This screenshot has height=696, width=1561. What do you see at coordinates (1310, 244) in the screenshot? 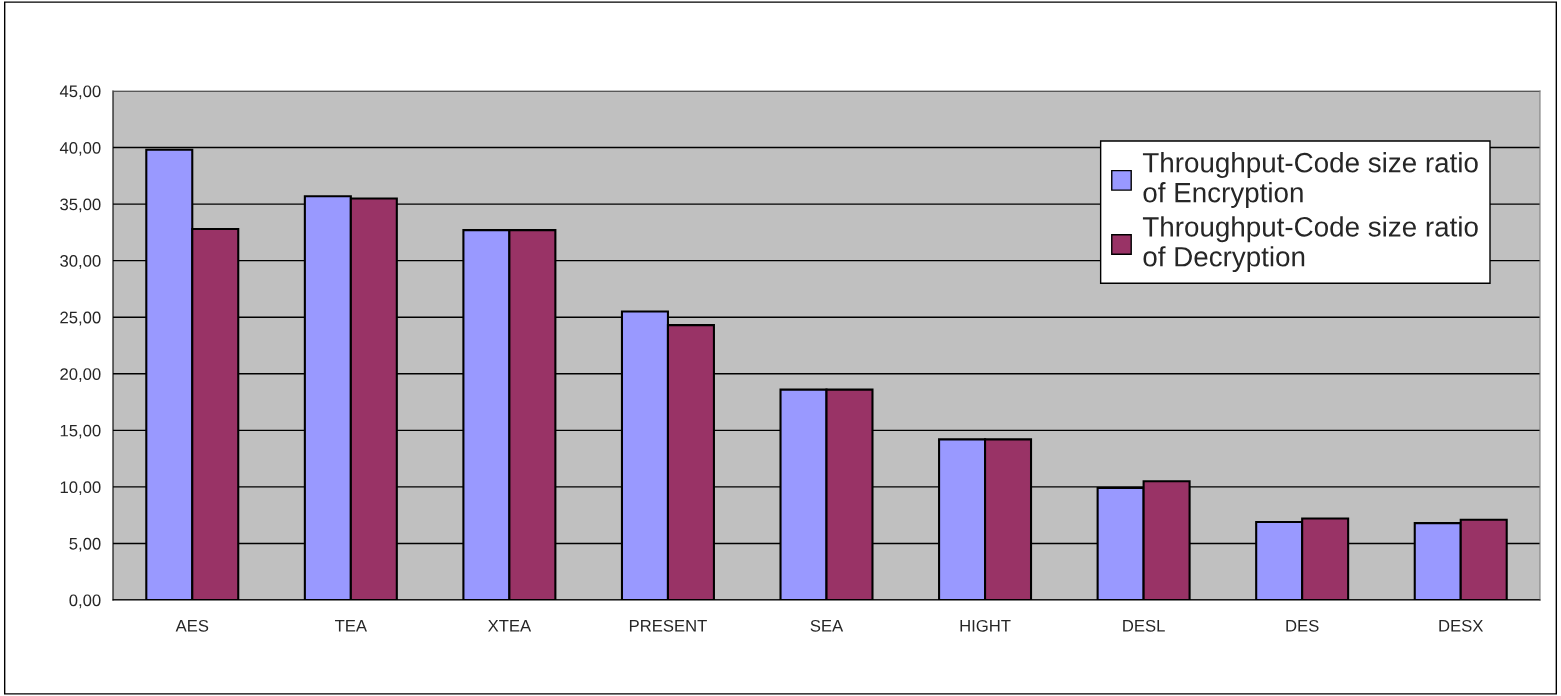
I see `legend-label: Throughput-Code size ratio of Decryption` at bounding box center [1310, 244].